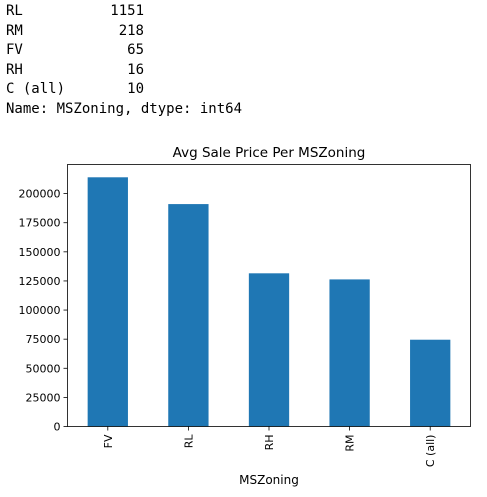 This screenshot has width=487, height=497. I want to click on output-footer: Name: MSZoning, dtype: int64, so click(124, 108).